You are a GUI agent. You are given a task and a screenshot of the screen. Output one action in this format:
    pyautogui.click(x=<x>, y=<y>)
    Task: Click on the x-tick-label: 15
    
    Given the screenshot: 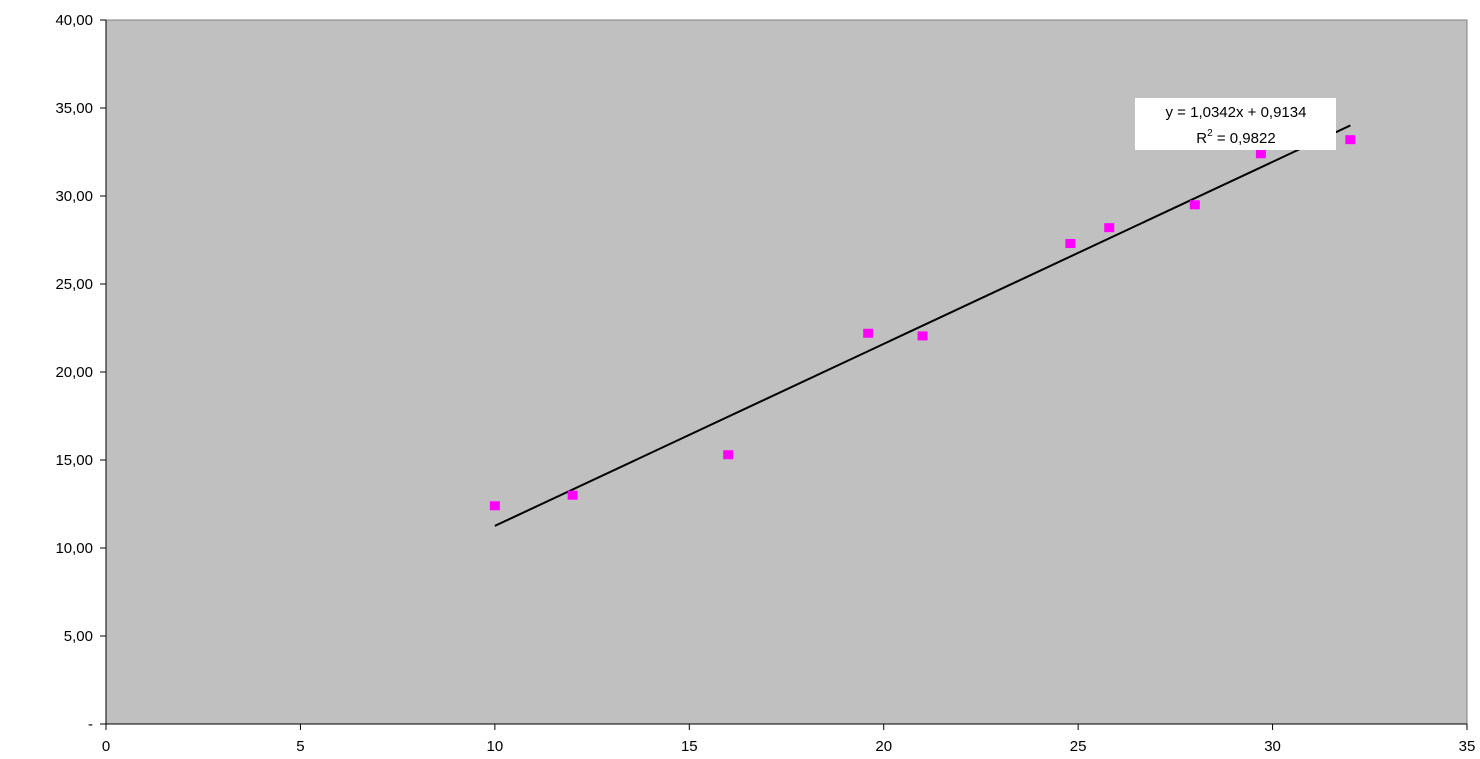 What is the action you would take?
    pyautogui.click(x=689, y=746)
    